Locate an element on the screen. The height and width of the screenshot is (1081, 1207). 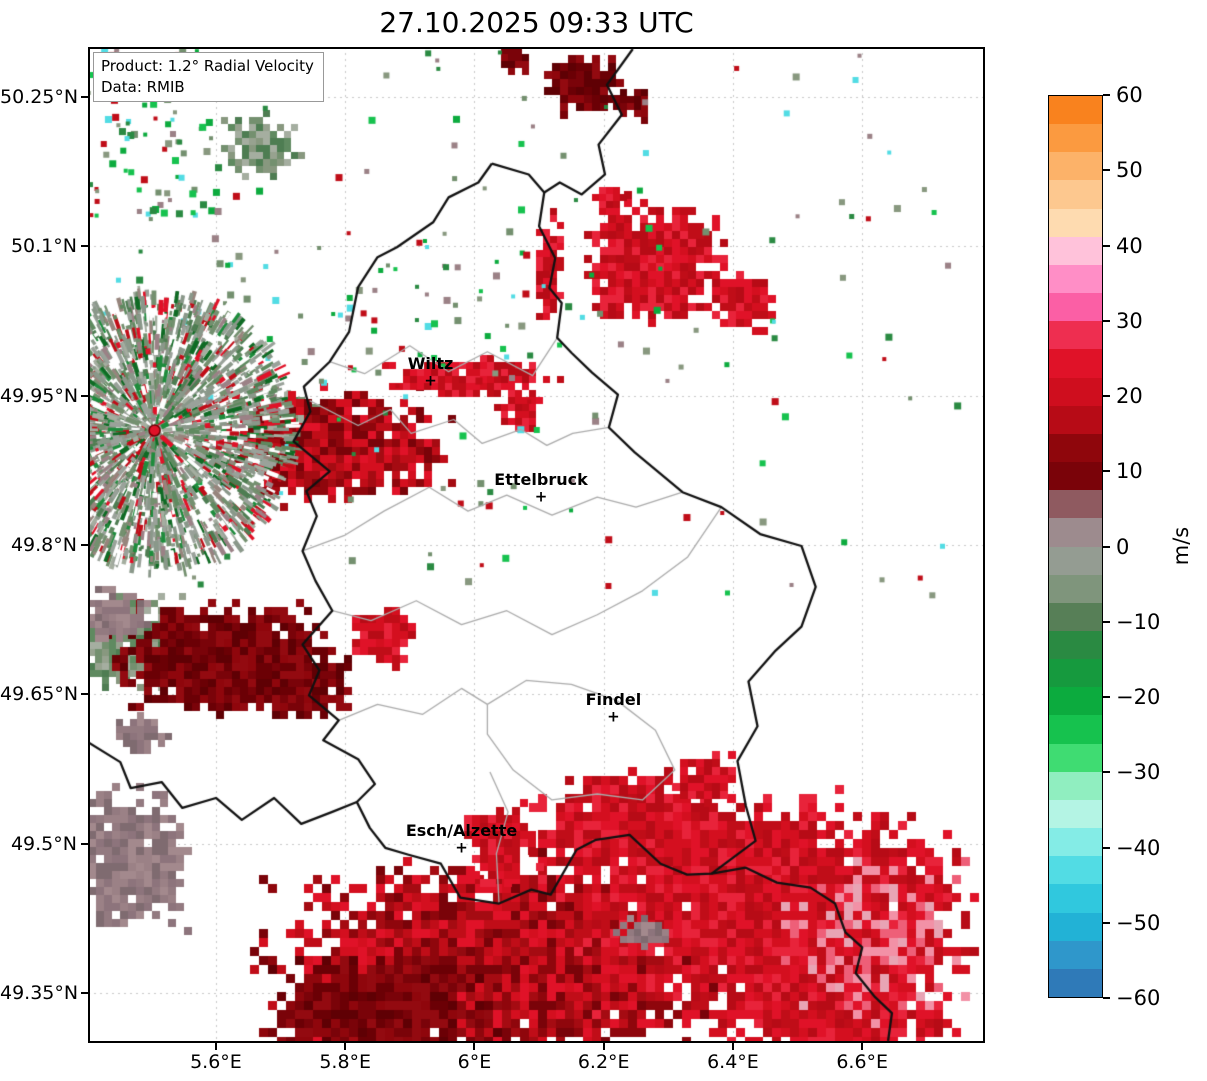
colorbar-tick-label: 20 is located at coordinates (1129, 396).